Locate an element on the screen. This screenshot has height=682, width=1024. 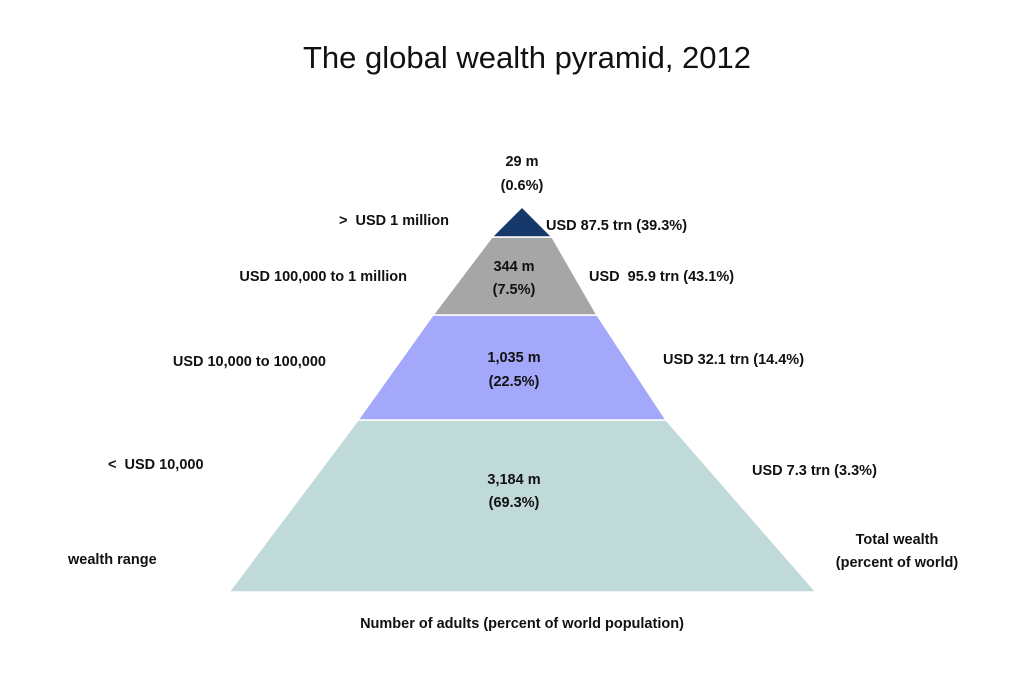
total-wealth-label: Total wealth is located at coordinates (897, 540).